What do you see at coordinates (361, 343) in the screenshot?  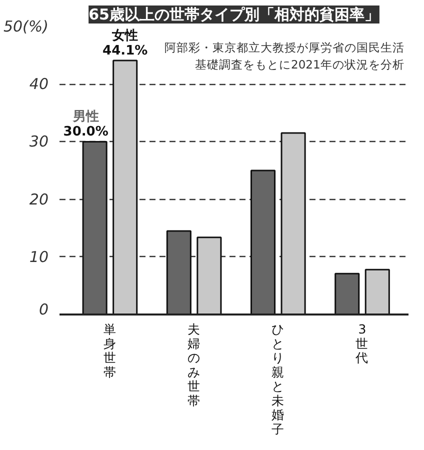 I see `x-tick-label: 3世代` at bounding box center [361, 343].